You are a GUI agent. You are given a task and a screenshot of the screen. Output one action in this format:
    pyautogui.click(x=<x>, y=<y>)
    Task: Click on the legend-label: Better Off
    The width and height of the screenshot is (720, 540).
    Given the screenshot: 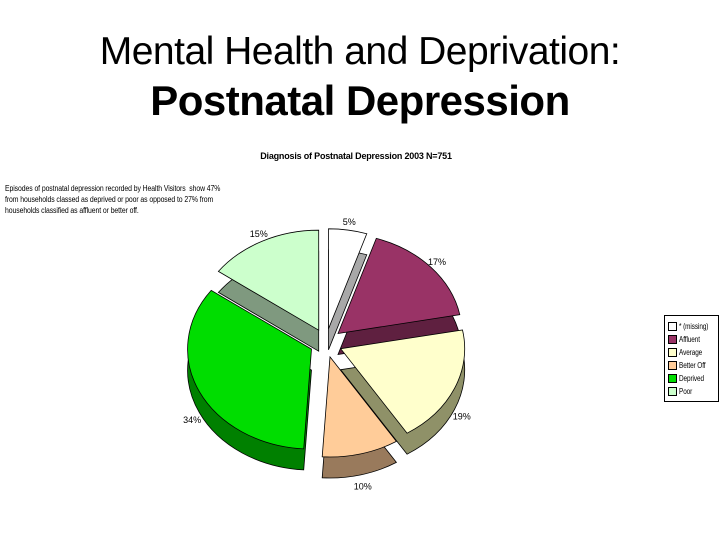 What is the action you would take?
    pyautogui.click(x=692, y=365)
    